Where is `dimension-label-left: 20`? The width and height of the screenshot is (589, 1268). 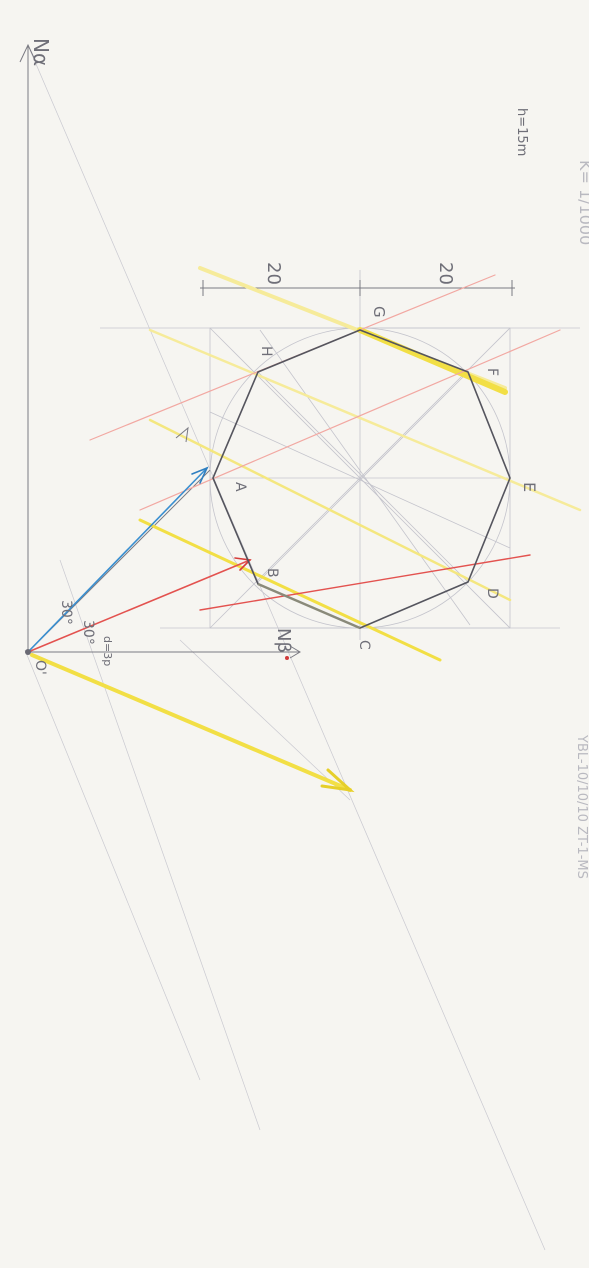 dimension-label-left: 20 is located at coordinates (273, 273).